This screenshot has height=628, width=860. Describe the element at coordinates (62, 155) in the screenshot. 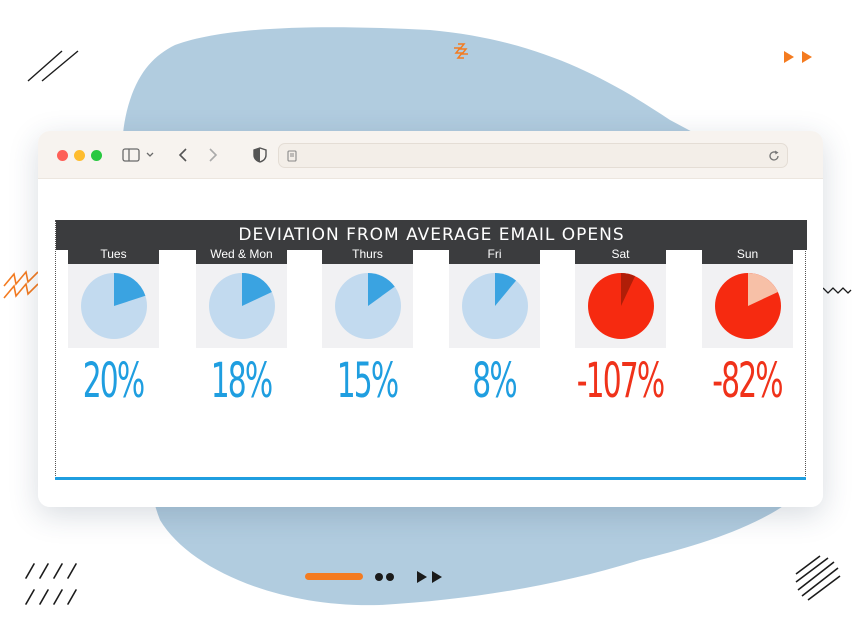

I see `close-window-button` at that location.